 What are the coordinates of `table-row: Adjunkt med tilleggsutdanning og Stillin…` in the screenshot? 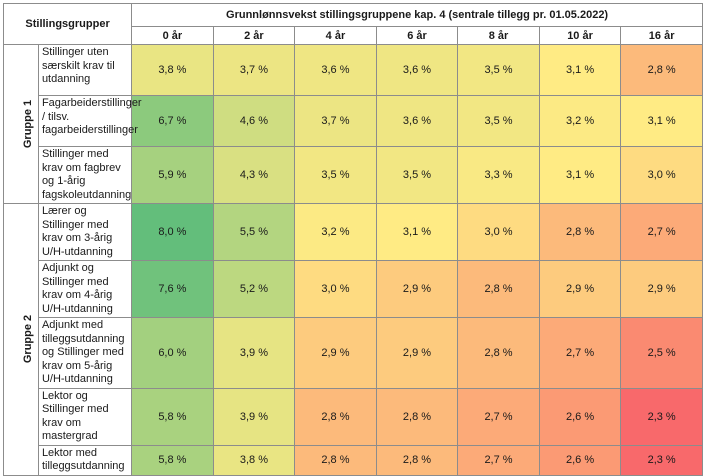 It's located at (353, 353).